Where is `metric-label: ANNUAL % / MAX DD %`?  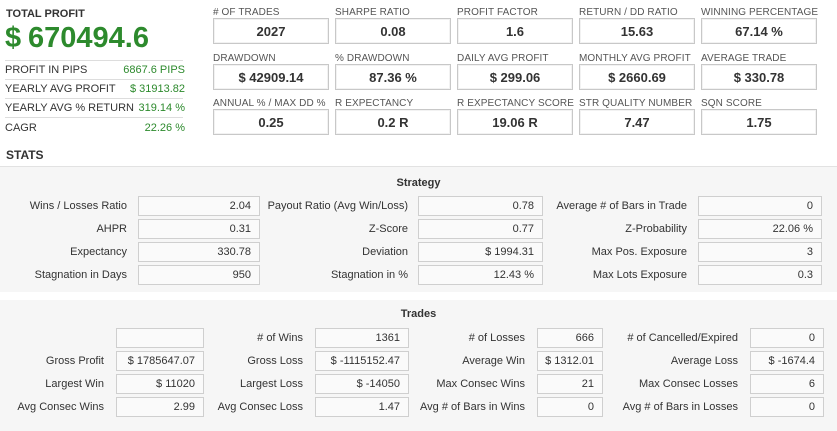 metric-label: ANNUAL % / MAX DD % is located at coordinates (269, 103).